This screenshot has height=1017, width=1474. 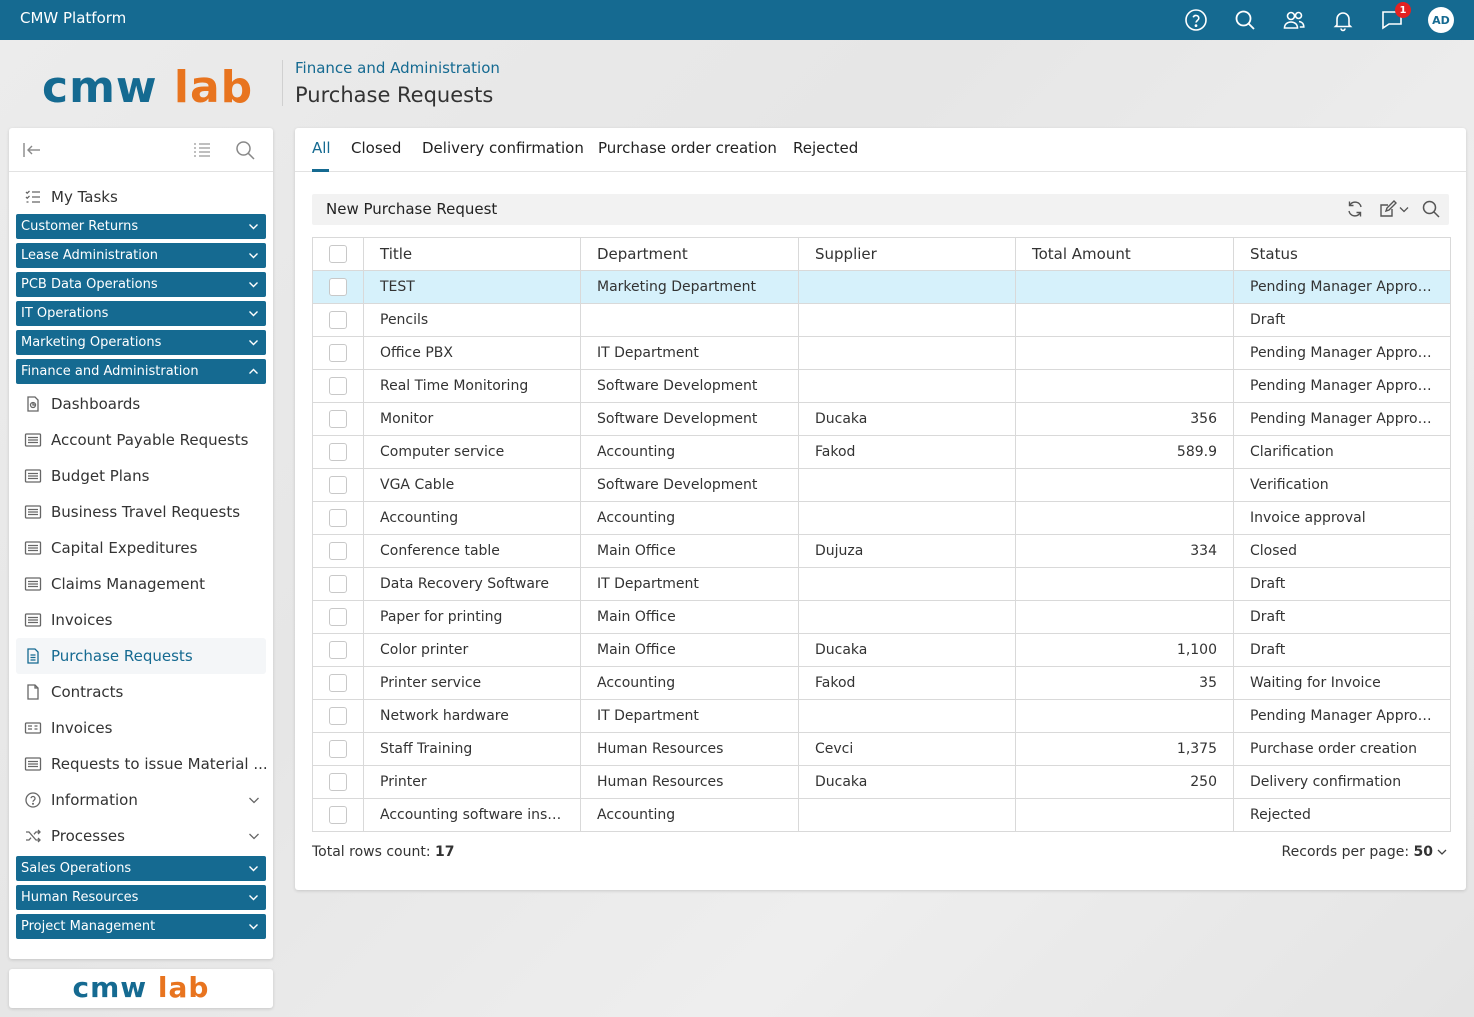 I want to click on edit-icon, so click(x=1388, y=209).